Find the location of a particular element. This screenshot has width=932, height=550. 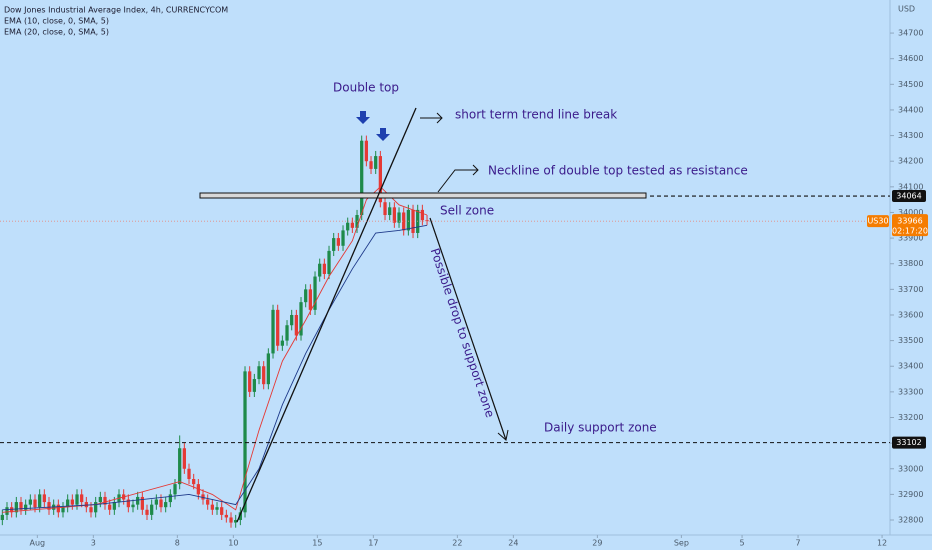

y-tick-label: 33000 is located at coordinates (910, 468).